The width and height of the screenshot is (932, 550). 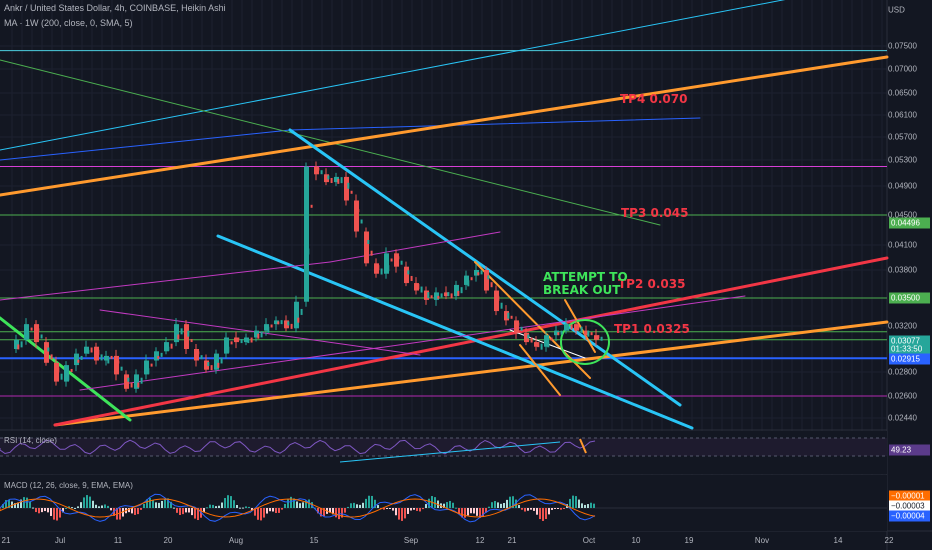 What do you see at coordinates (889, 540) in the screenshot?
I see `time-tick: 22` at bounding box center [889, 540].